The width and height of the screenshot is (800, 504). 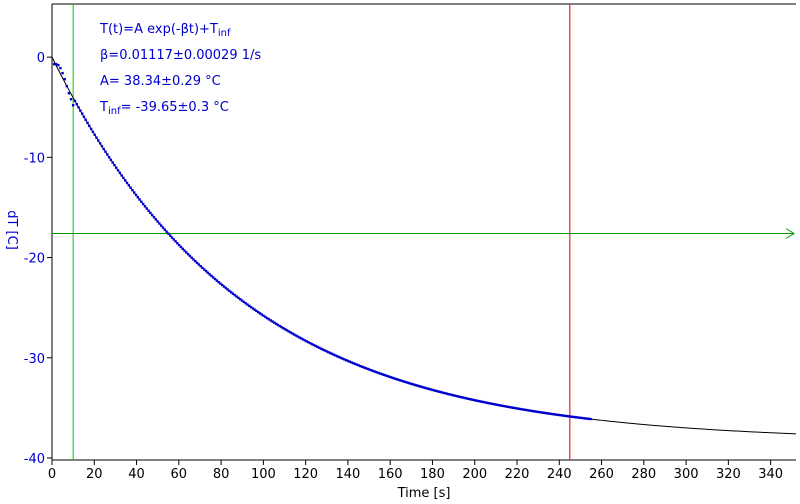 I want to click on fit-beta: β=0.01117±0.00029 1/s, so click(x=180, y=55).